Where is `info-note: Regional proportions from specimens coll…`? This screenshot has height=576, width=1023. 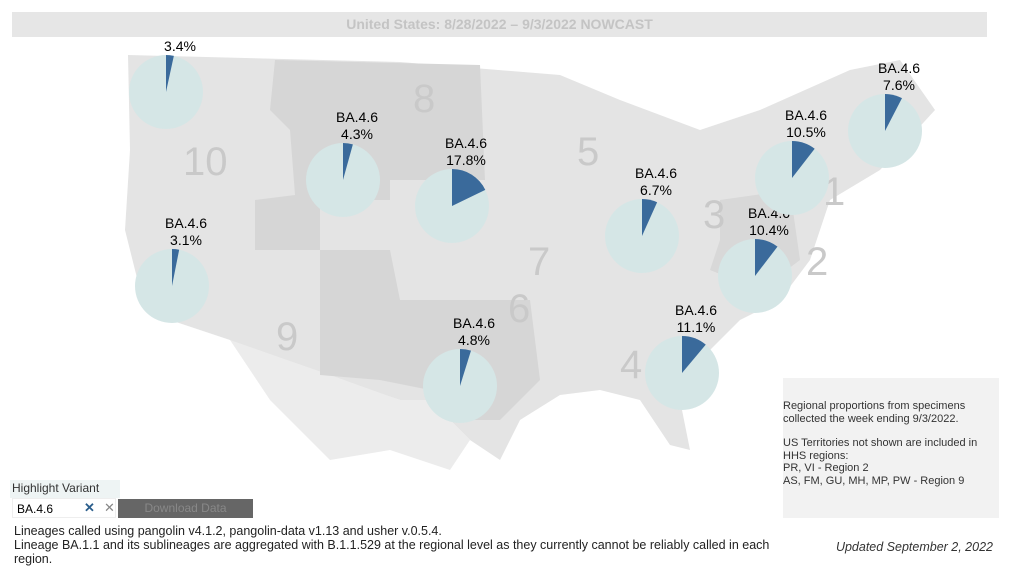
info-note: Regional proportions from specimens coll… is located at coordinates (891, 448).